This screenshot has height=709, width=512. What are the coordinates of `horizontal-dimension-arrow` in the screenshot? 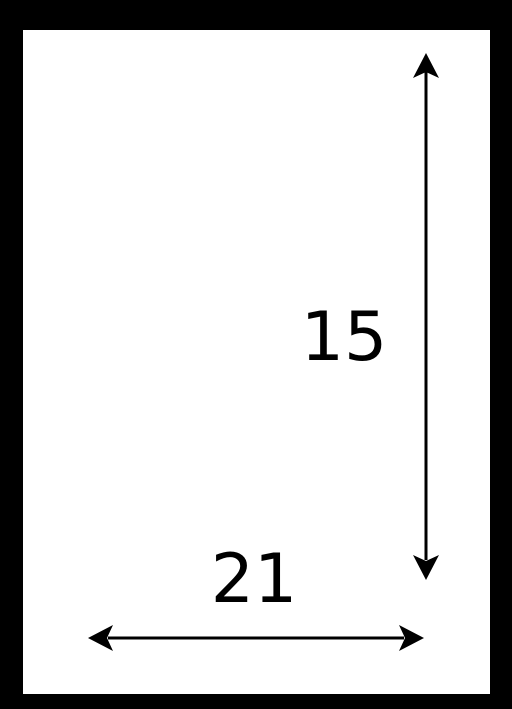 It's located at (256, 638).